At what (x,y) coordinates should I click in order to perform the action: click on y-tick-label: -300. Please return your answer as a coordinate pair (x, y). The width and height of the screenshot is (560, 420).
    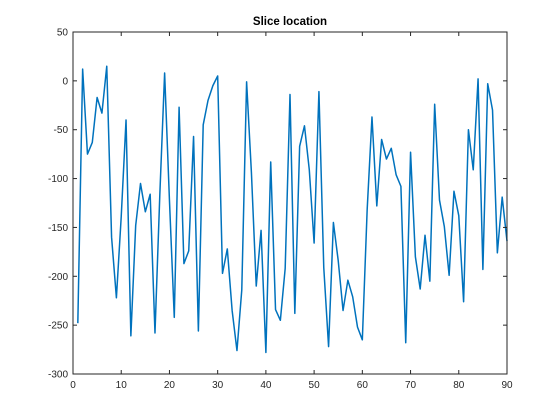
    Looking at the image, I should click on (58, 375).